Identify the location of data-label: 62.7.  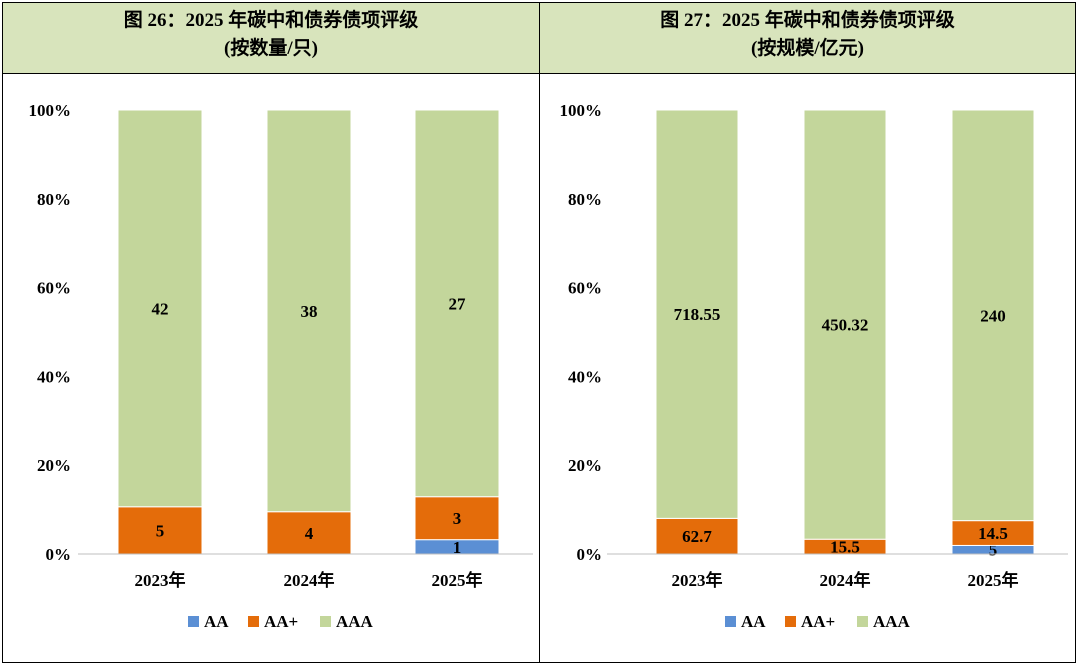
(697, 536).